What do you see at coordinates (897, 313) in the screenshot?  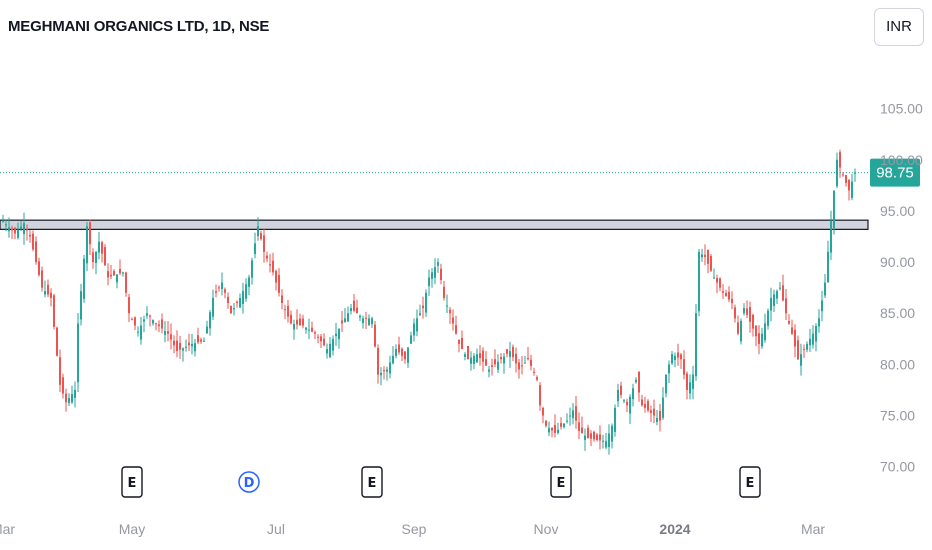 I see `y-tick-label: 85.00` at bounding box center [897, 313].